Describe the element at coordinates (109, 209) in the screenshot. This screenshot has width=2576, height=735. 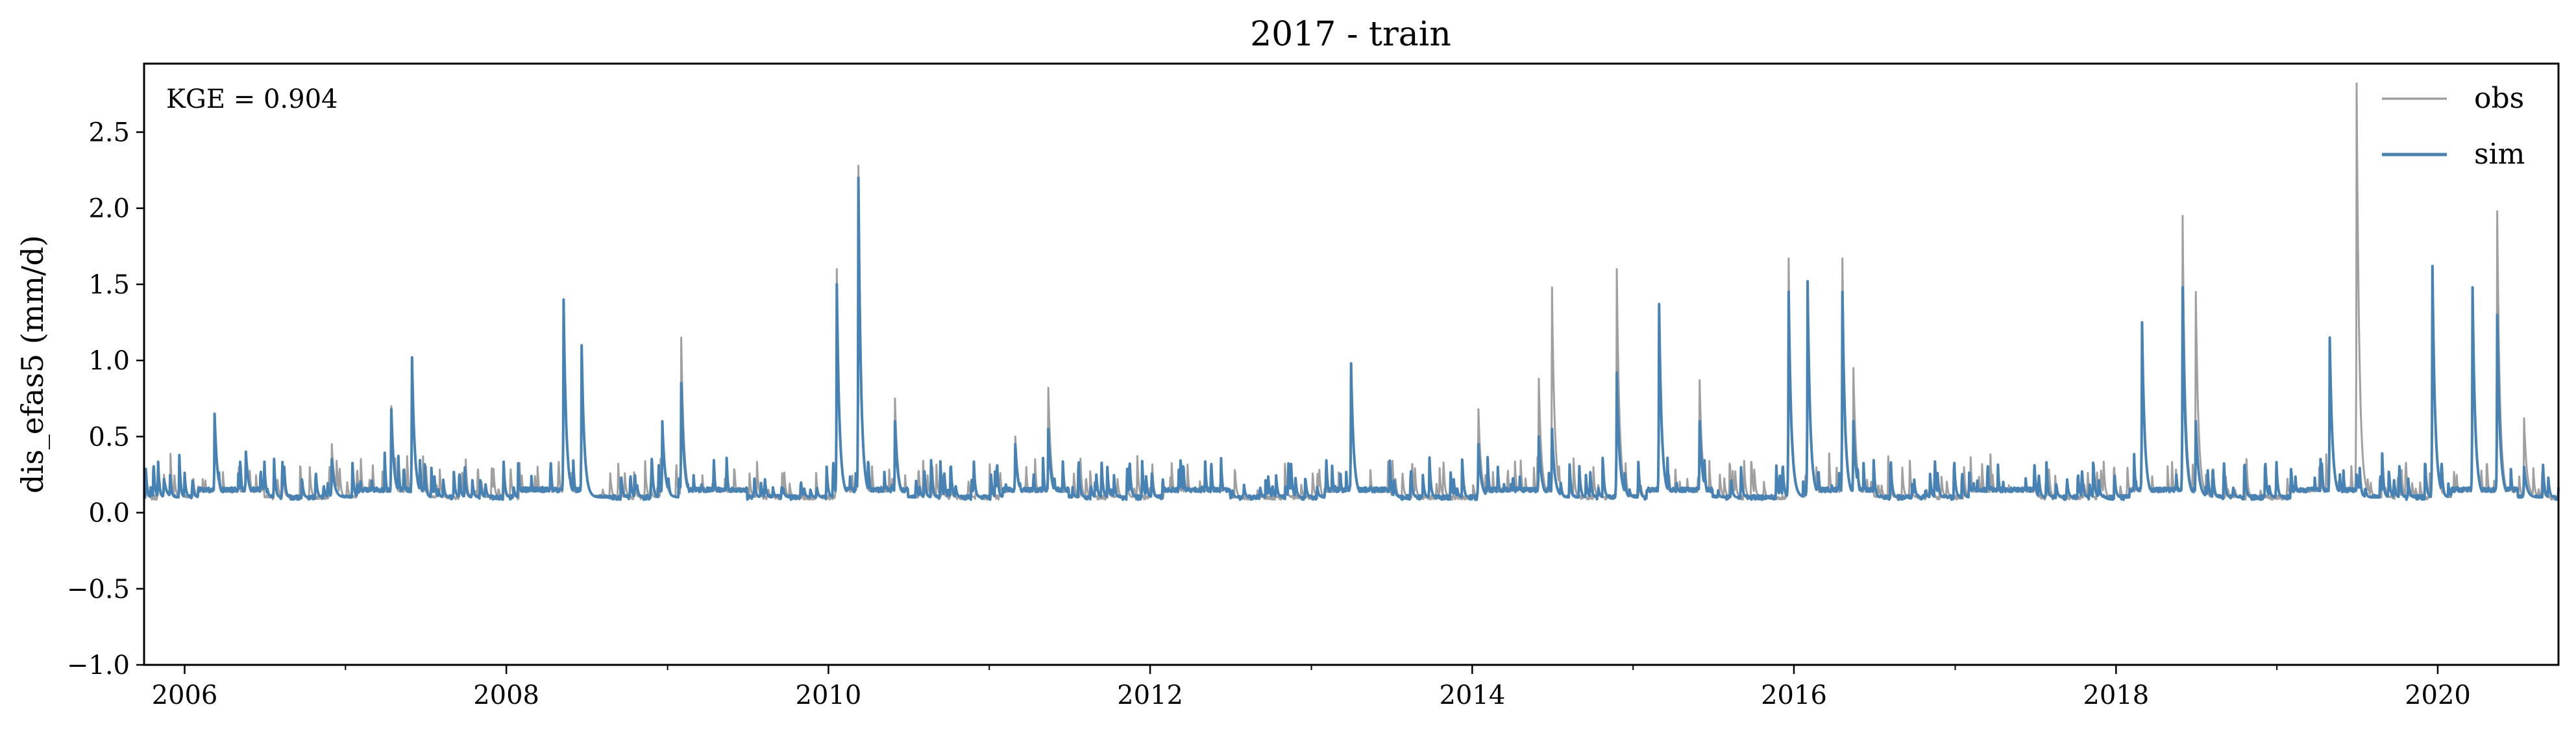
I see `y-tick-label: 2.0` at that location.